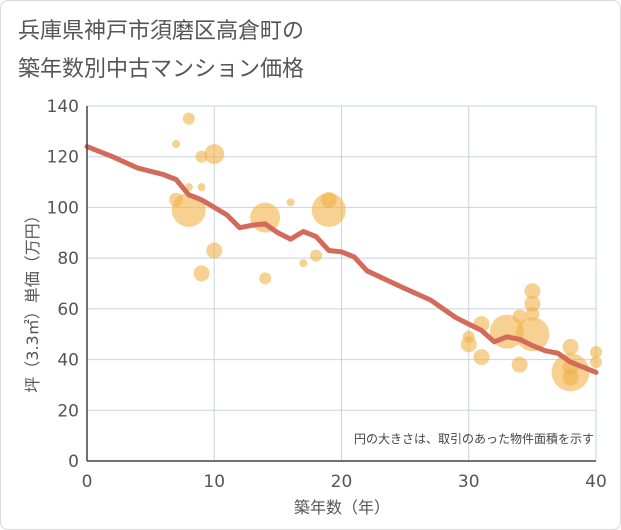 This screenshot has height=530, width=621. What do you see at coordinates (32, 299) in the screenshot?
I see `y-axis-label: 坪（3.3㎡）単価（万円）` at bounding box center [32, 299].